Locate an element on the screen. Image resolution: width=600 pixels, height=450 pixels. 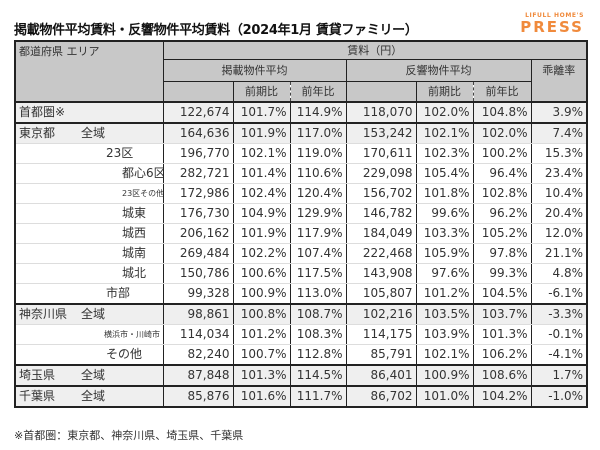
response-qoq: 103.3% is located at coordinates (444, 233).